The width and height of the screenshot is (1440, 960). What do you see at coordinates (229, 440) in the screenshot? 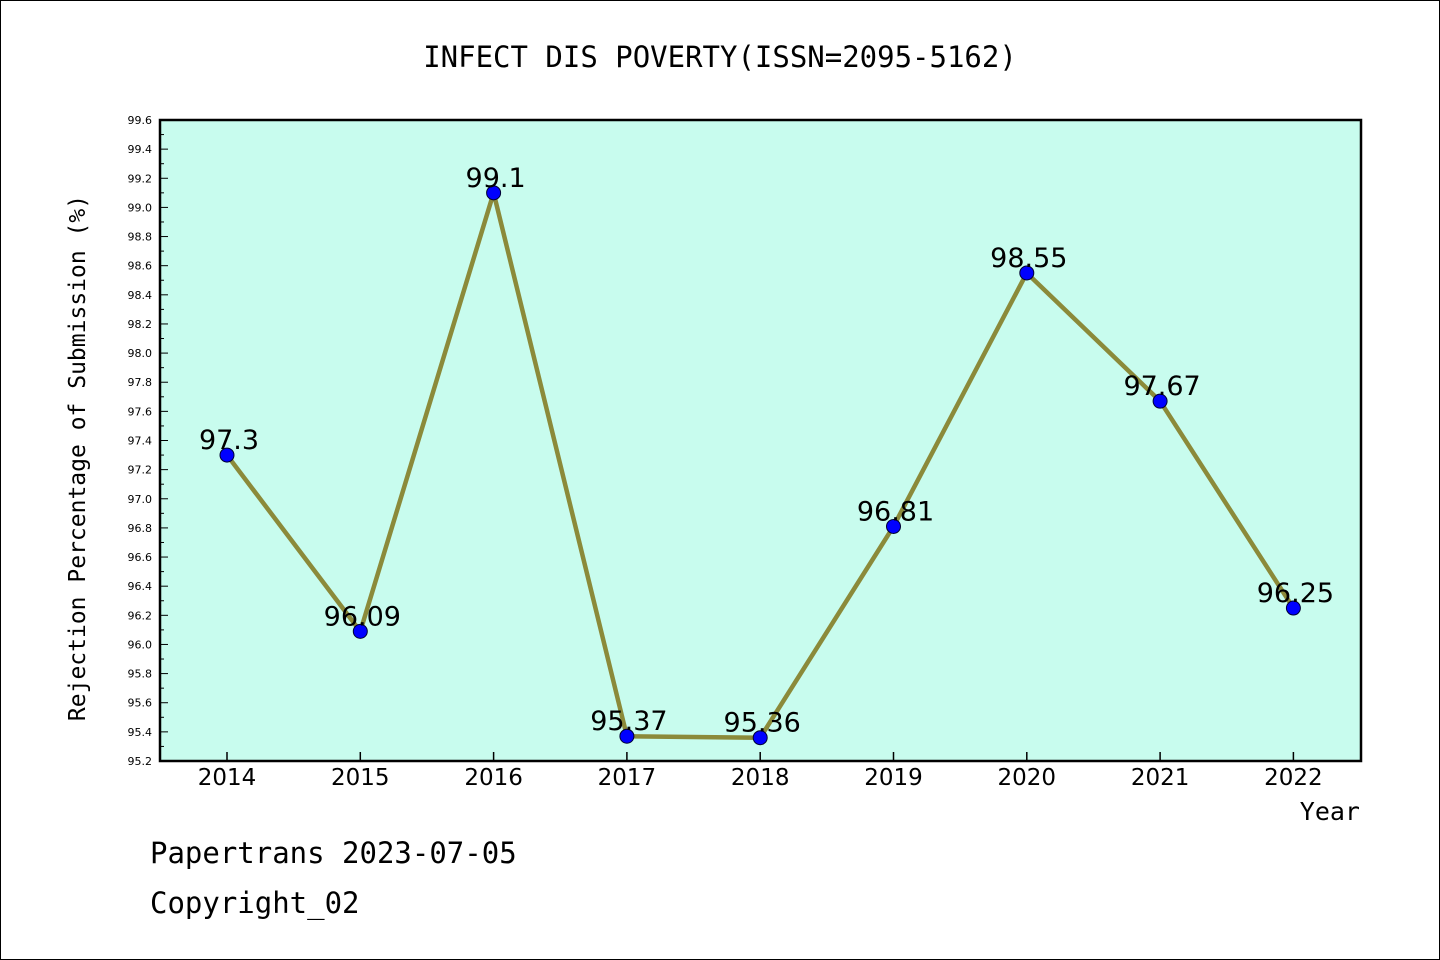
I see `data-label: 97.3` at bounding box center [229, 440].